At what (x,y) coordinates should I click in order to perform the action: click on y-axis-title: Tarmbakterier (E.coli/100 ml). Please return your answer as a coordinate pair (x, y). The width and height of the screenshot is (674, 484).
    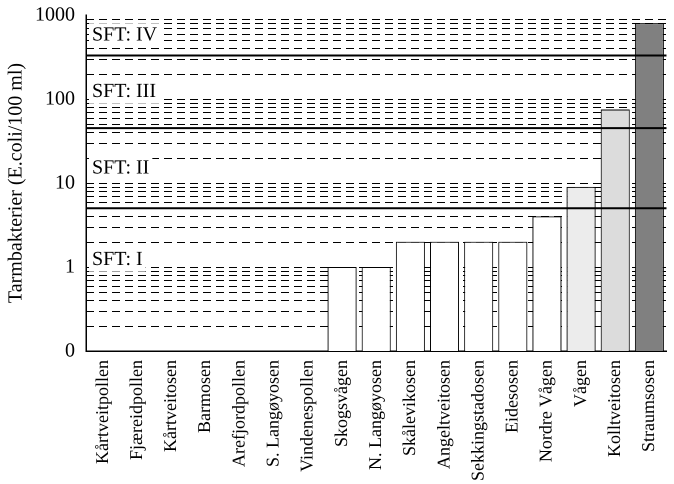
    Looking at the image, I should click on (15, 183).